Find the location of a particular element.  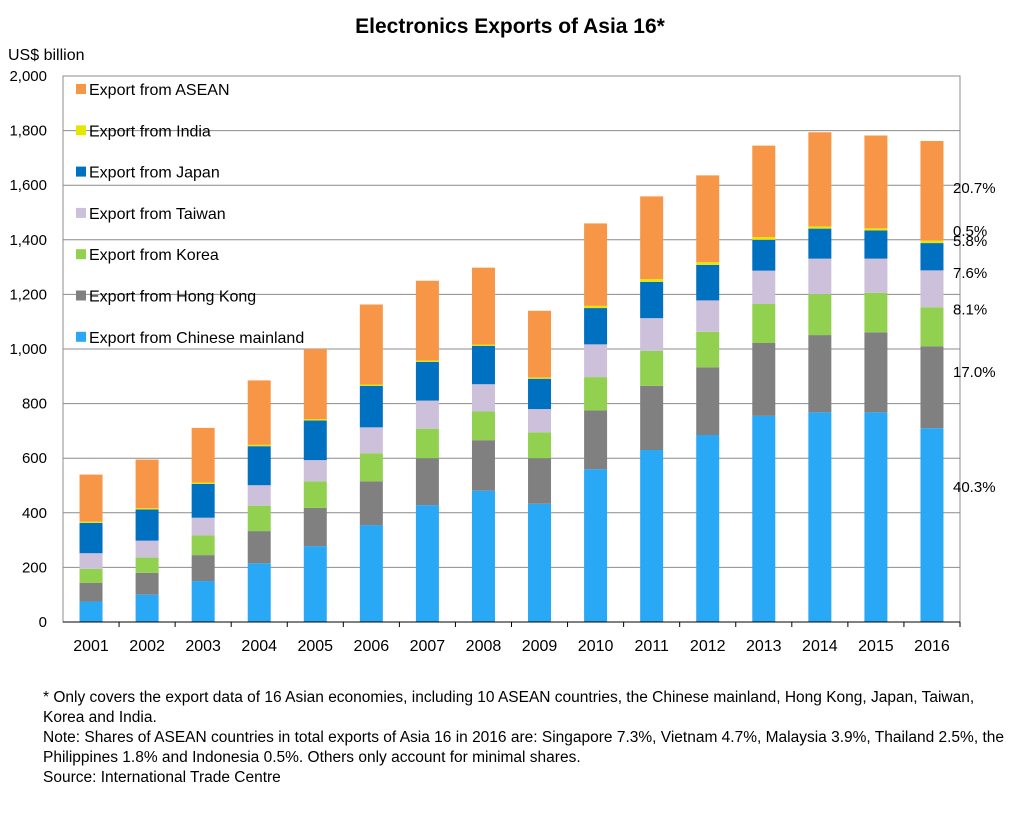

legend-label: Export from Hong Kong is located at coordinates (172, 297).